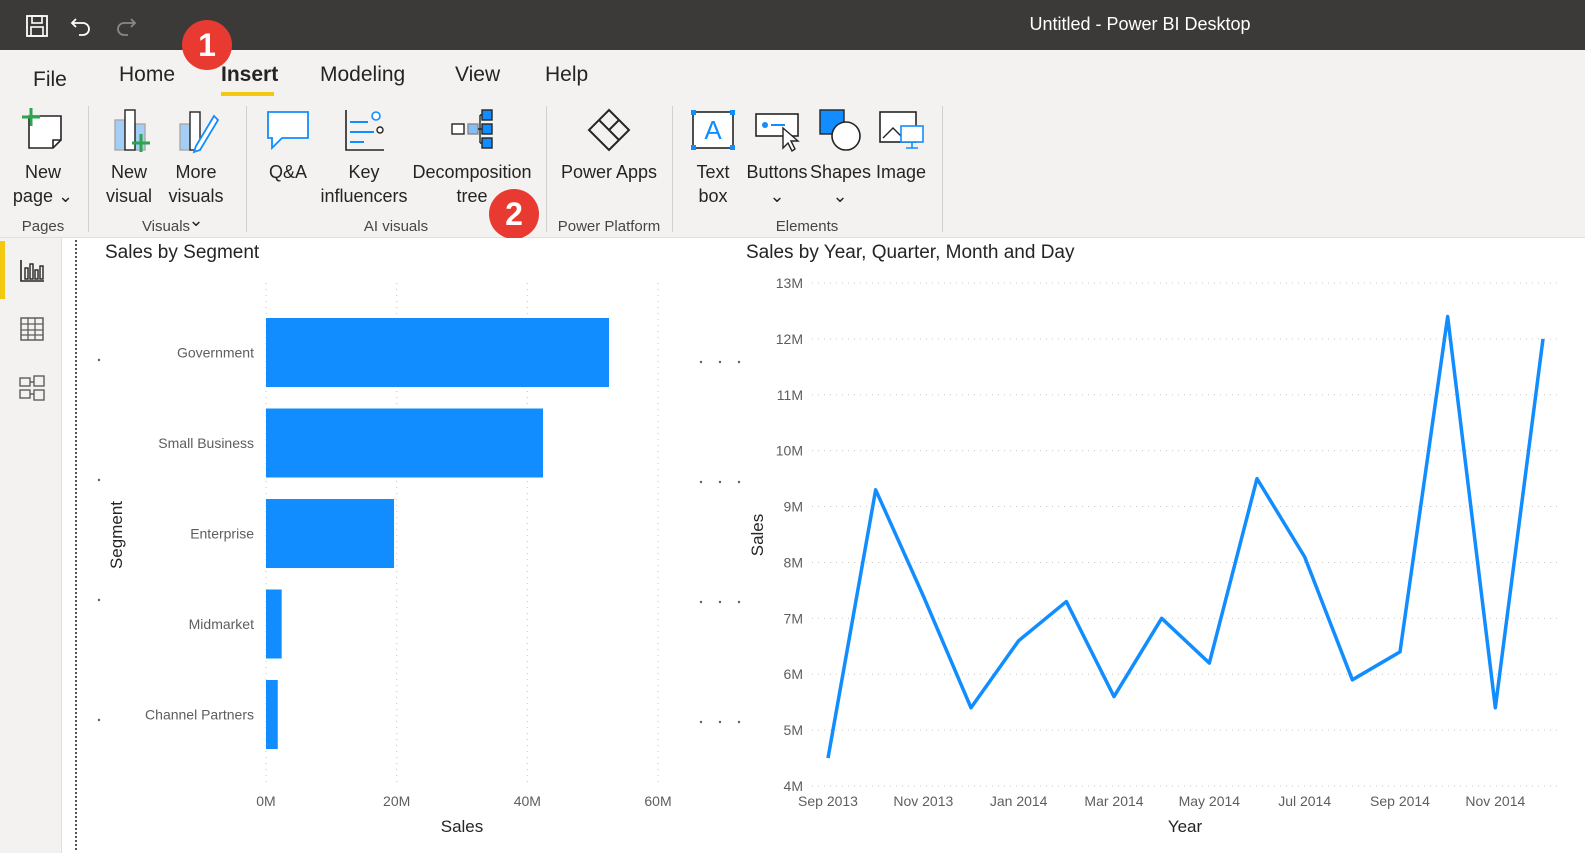  Describe the element at coordinates (288, 131) in the screenshot. I see `qna-icon` at that location.